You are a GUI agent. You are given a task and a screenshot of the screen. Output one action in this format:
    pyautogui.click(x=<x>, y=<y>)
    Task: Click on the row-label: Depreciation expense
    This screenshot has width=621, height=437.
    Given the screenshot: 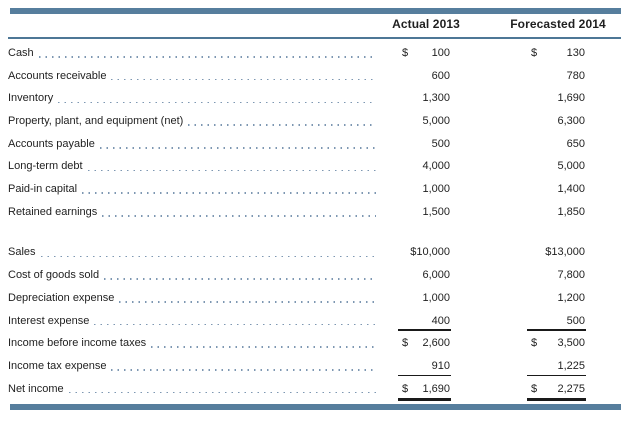 What is the action you would take?
    pyautogui.click(x=61, y=297)
    